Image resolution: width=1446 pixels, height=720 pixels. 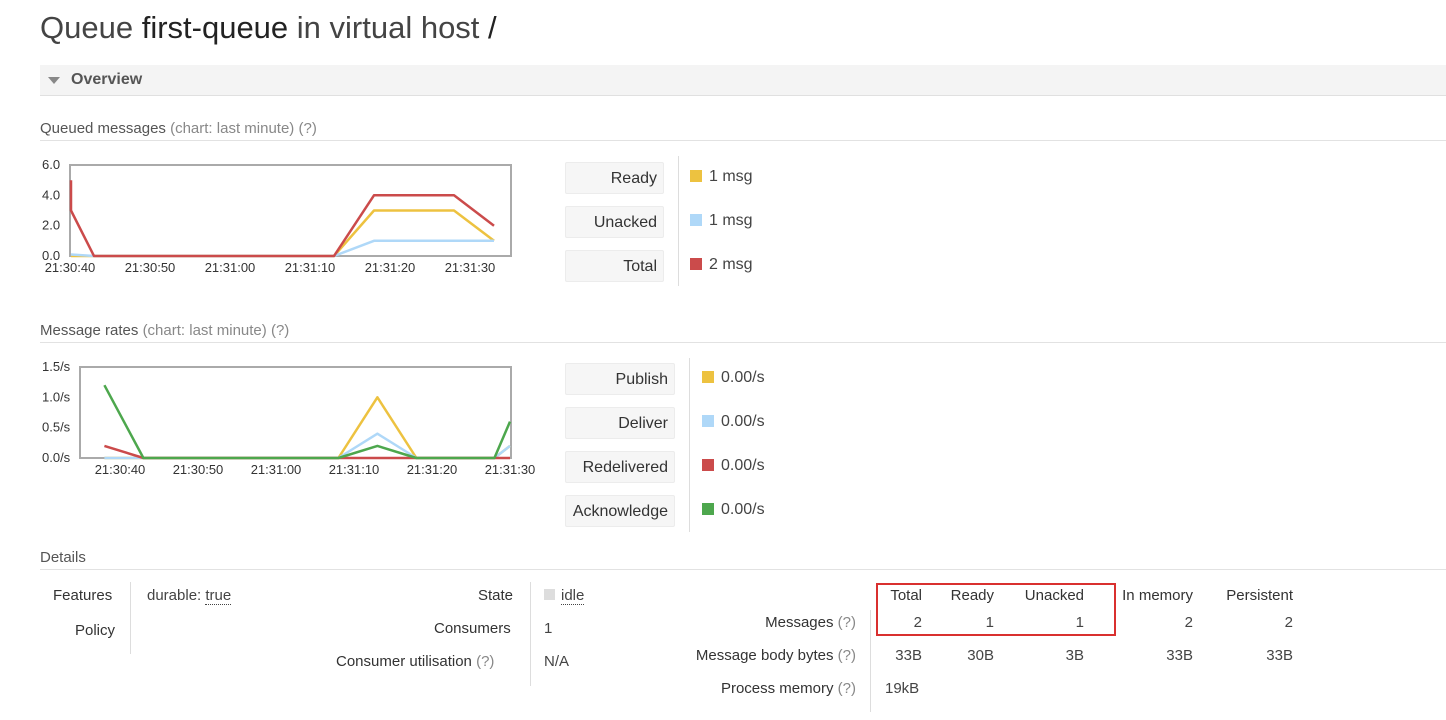 I want to click on y-tick-label: 0.0, so click(x=51, y=255).